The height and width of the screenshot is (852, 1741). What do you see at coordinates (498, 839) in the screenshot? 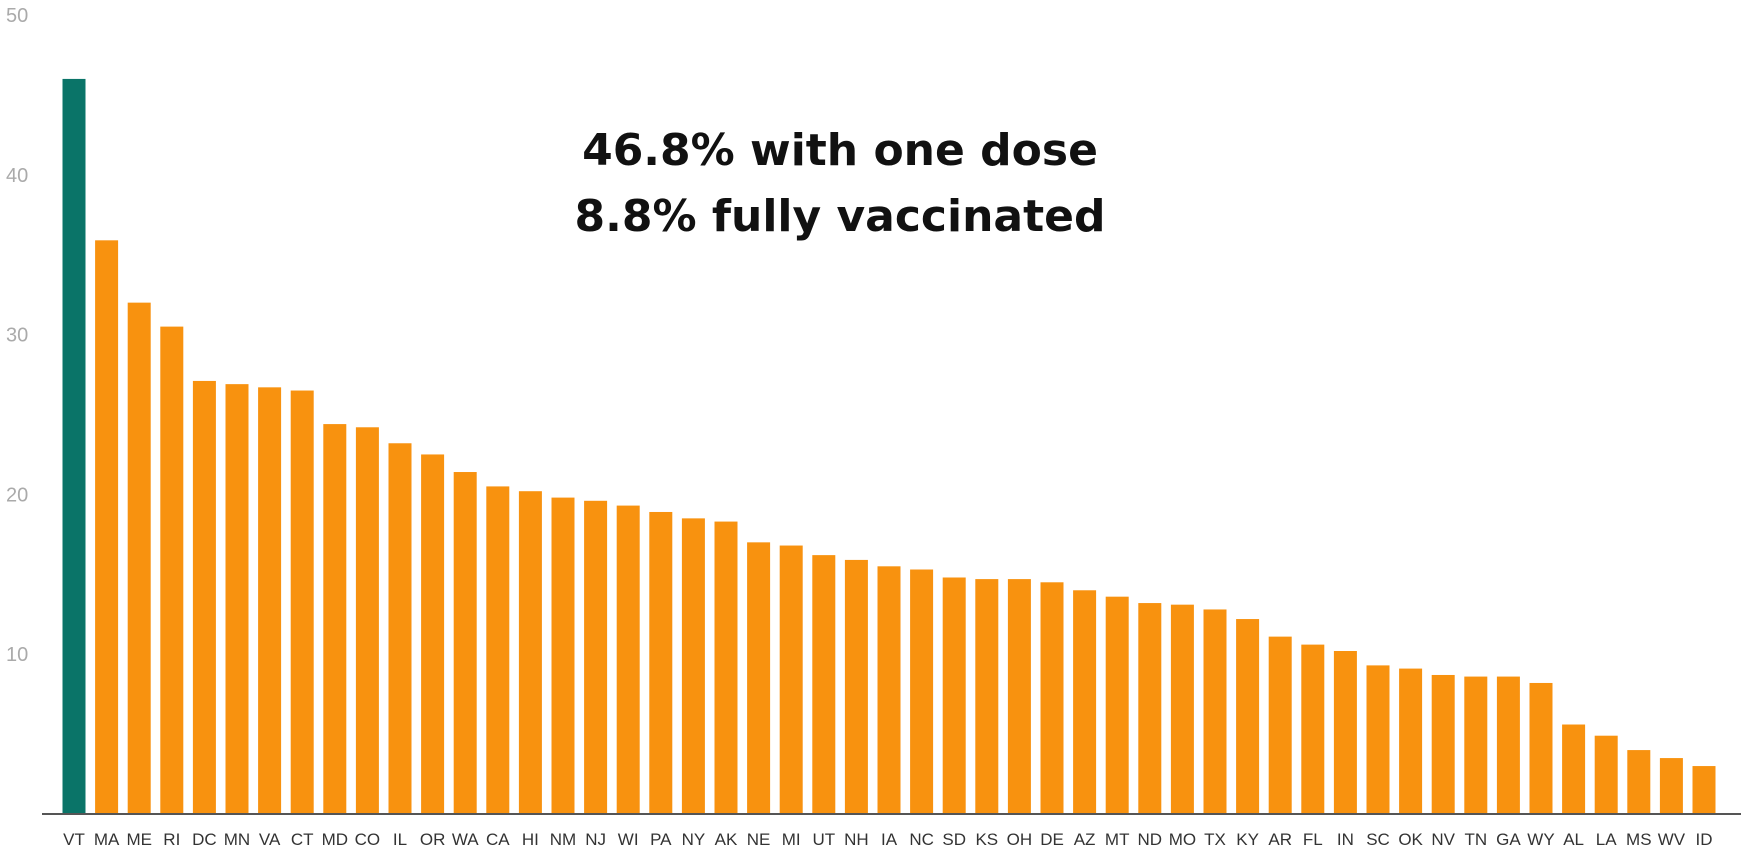
I see `x-tick-label-ca: CA` at bounding box center [498, 839].